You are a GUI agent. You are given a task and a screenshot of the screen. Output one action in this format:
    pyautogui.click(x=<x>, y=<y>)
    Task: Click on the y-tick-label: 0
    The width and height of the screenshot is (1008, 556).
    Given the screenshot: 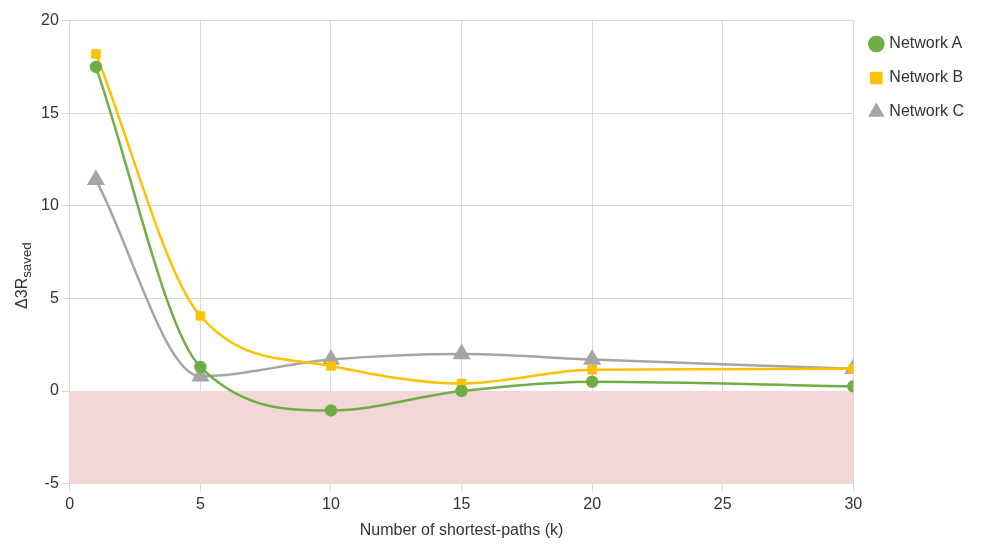 What is the action you would take?
    pyautogui.click(x=54, y=390)
    